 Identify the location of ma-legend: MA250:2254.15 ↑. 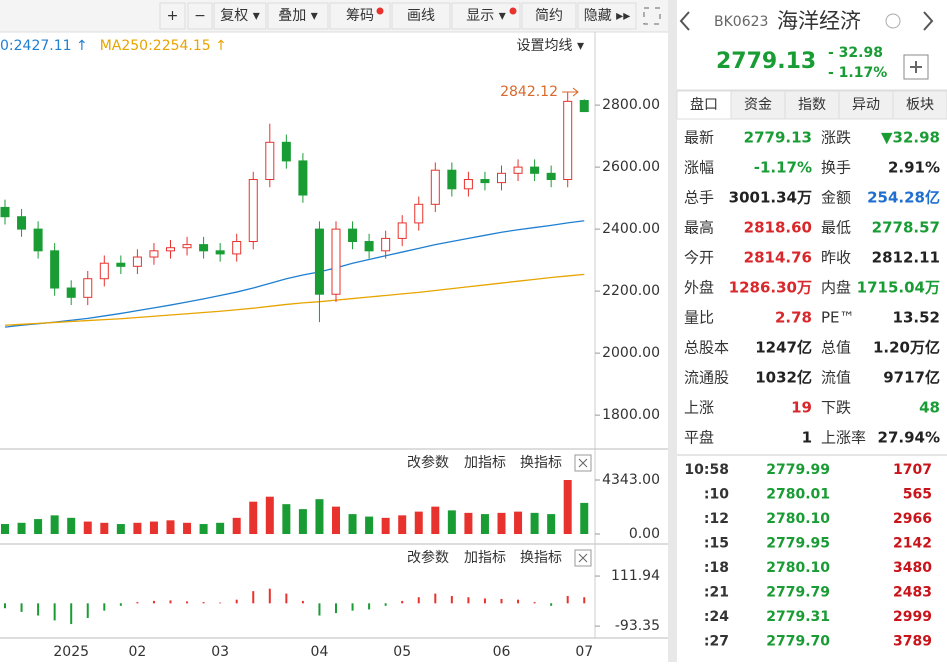
(163, 46).